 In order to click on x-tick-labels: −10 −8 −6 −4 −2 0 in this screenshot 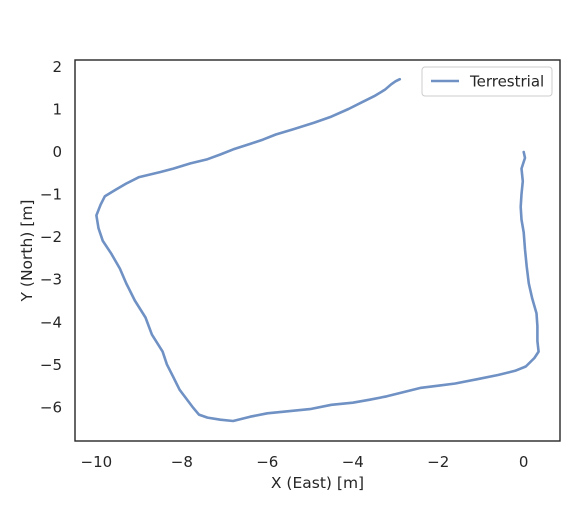, I will do `click(305, 462)`.